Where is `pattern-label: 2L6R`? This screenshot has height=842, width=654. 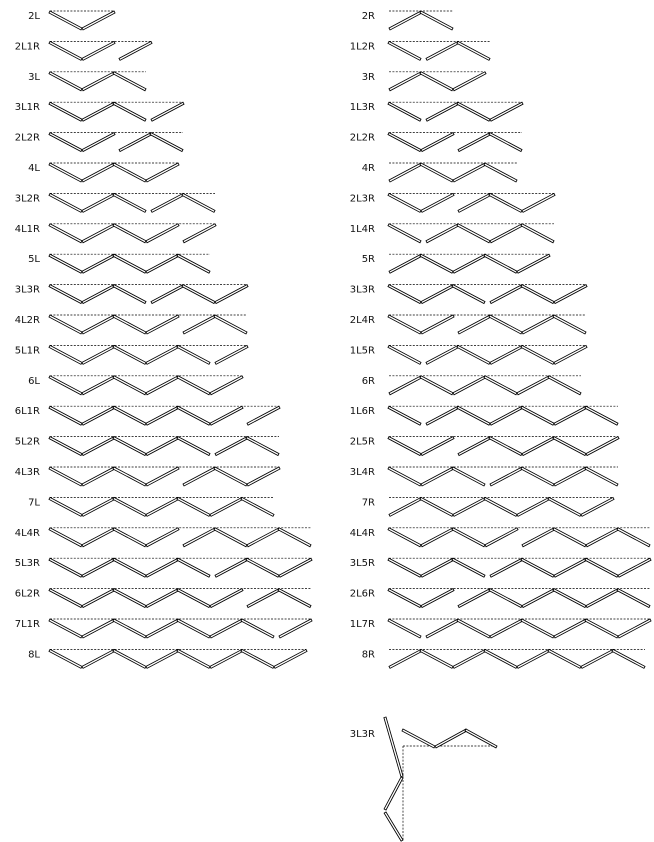 pattern-label: 2L6R is located at coordinates (362, 594).